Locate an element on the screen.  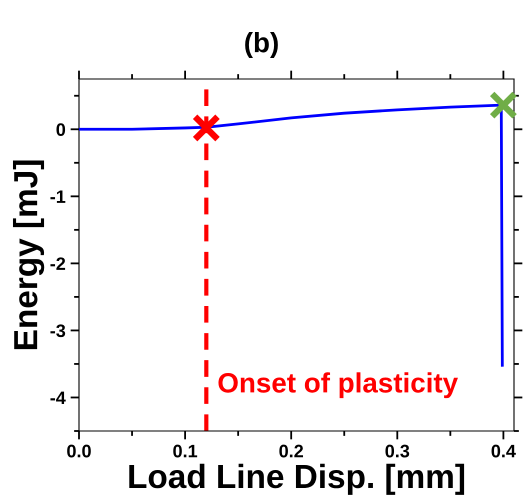
x-tick-label: 0.2 is located at coordinates (291, 451).